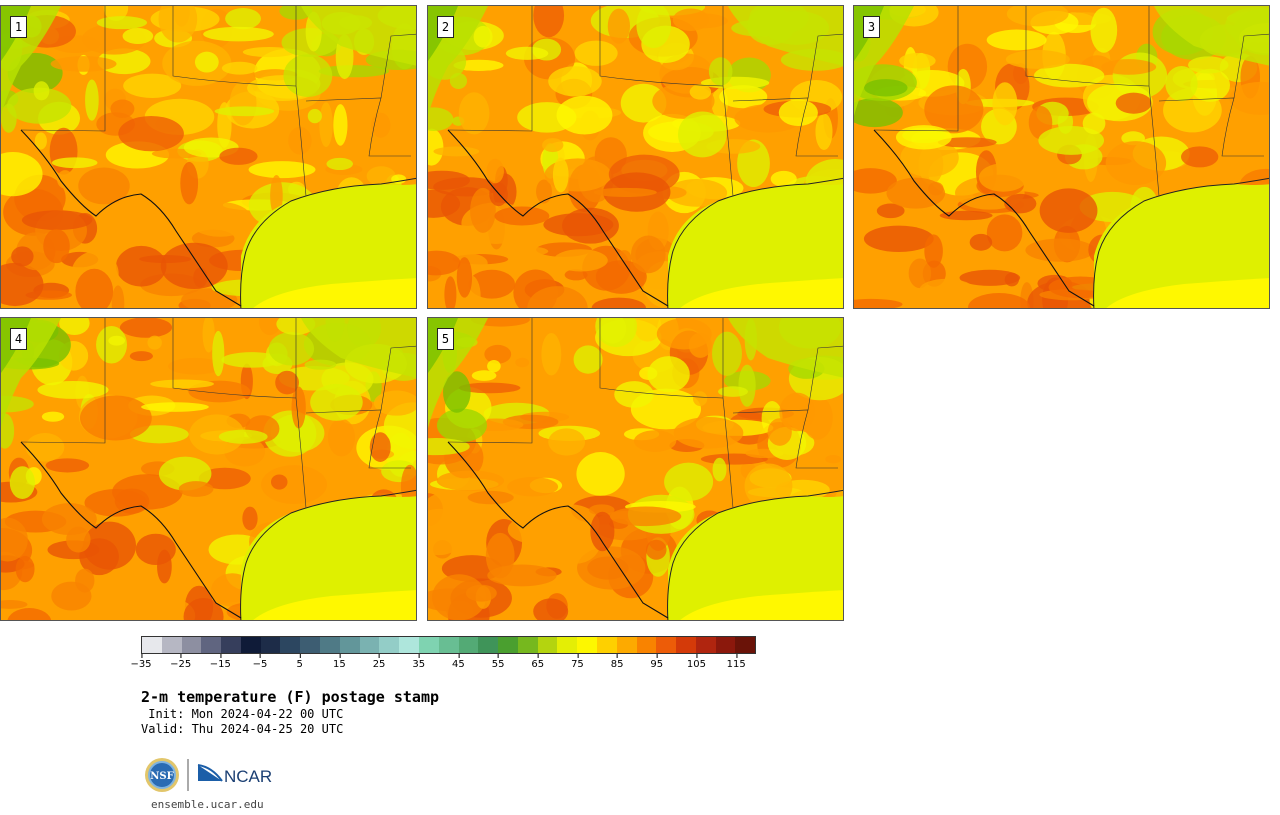 Image resolution: width=1280 pixels, height=815 pixels. I want to click on colorbar-tick: 15, so click(339, 662).